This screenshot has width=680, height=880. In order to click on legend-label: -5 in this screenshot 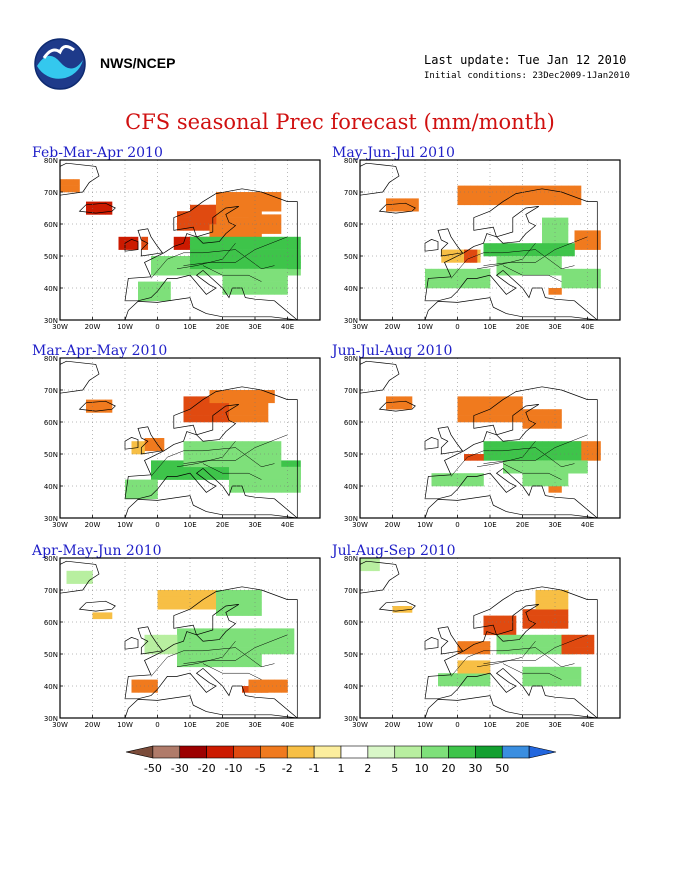, I will do `click(260, 768)`.